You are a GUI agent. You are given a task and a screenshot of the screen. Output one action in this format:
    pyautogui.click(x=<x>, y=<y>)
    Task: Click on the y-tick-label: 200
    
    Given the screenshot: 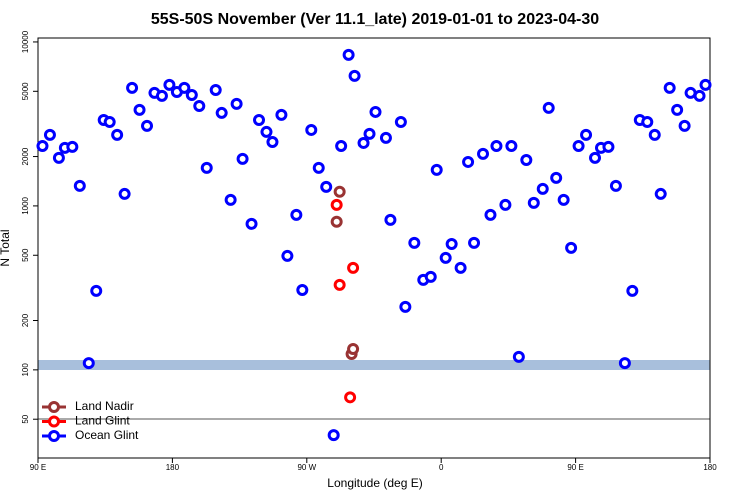 What is the action you would take?
    pyautogui.click(x=25, y=320)
    